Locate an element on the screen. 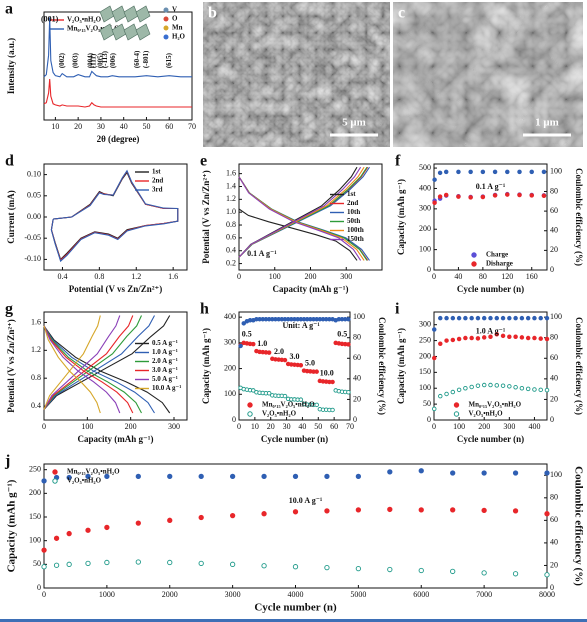 The width and height of the screenshot is (587, 622). peak-label: (615) is located at coordinates (169, 60).